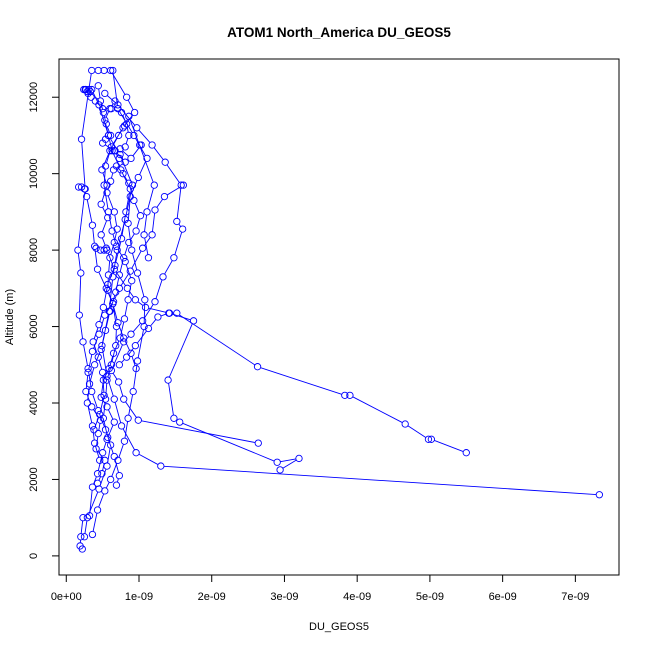 The width and height of the screenshot is (650, 650). I want to click on y-tick-label: 12000, so click(34, 97).